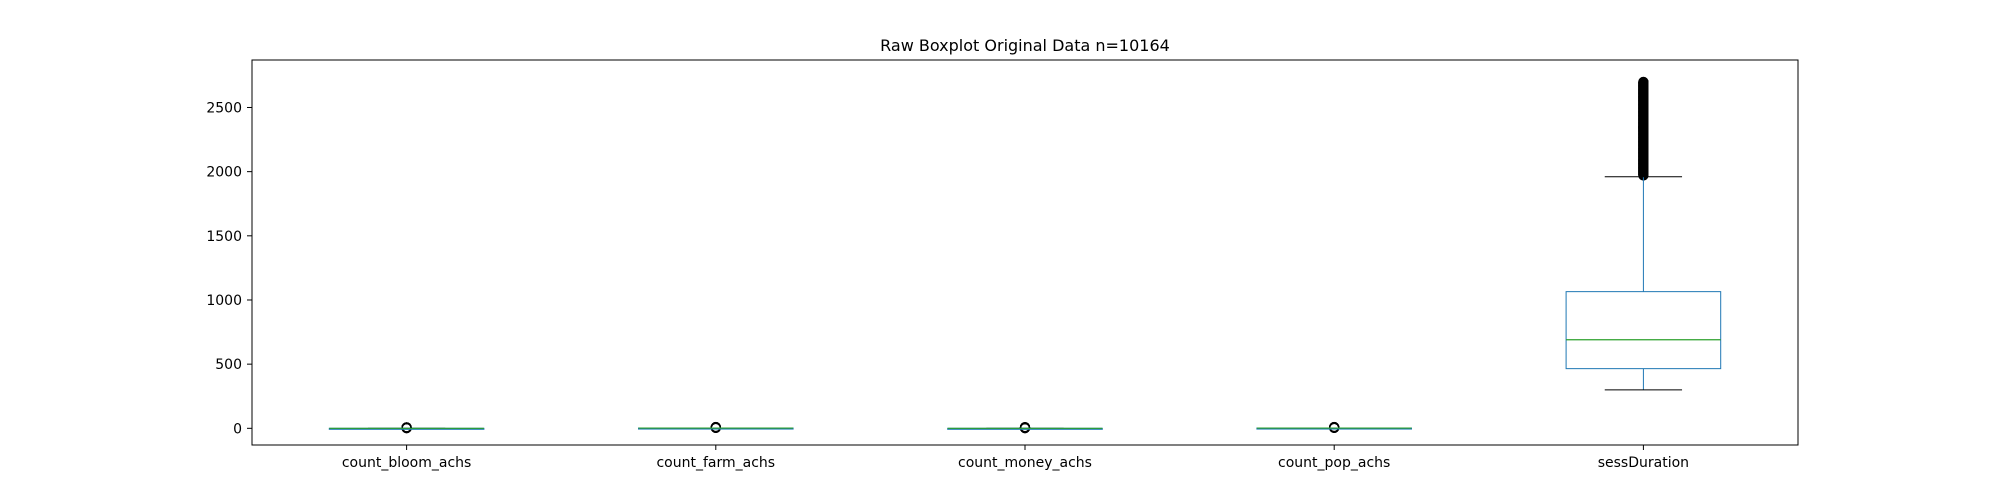  Describe the element at coordinates (224, 237) in the screenshot. I see `y-tick-label: 1500` at that location.